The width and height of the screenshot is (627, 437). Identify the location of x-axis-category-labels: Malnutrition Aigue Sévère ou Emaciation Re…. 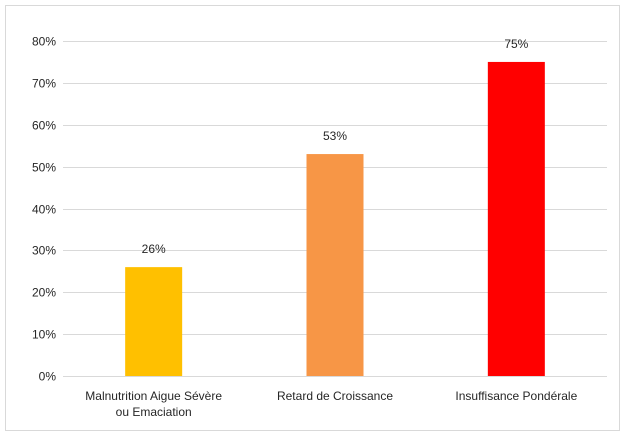
(331, 404).